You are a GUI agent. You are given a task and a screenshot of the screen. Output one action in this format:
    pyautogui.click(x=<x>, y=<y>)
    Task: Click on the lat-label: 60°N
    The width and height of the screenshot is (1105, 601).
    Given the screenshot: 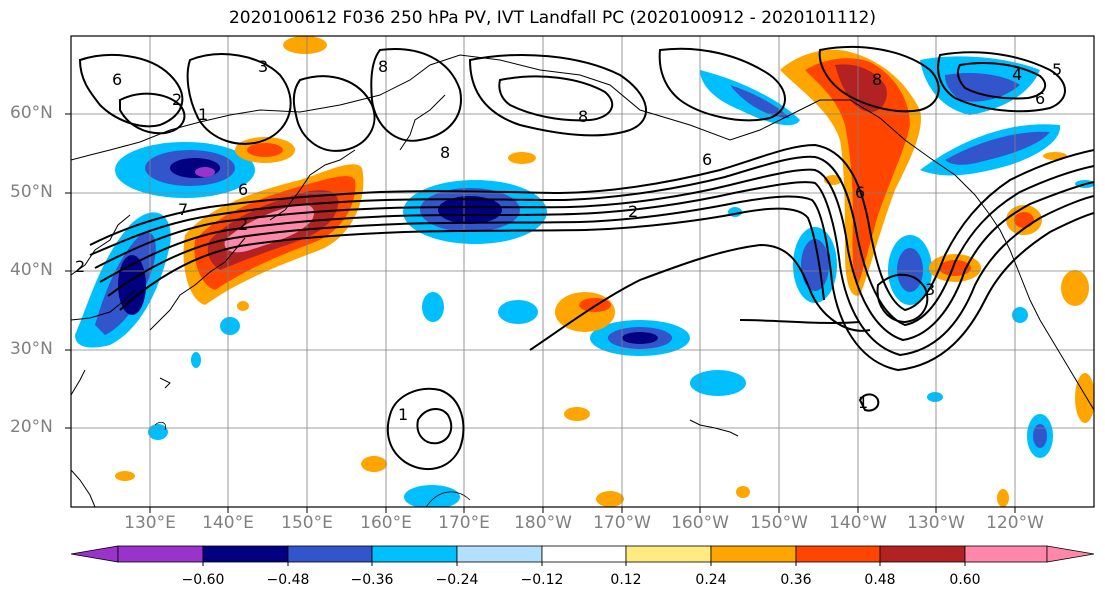 What is the action you would take?
    pyautogui.click(x=31, y=113)
    